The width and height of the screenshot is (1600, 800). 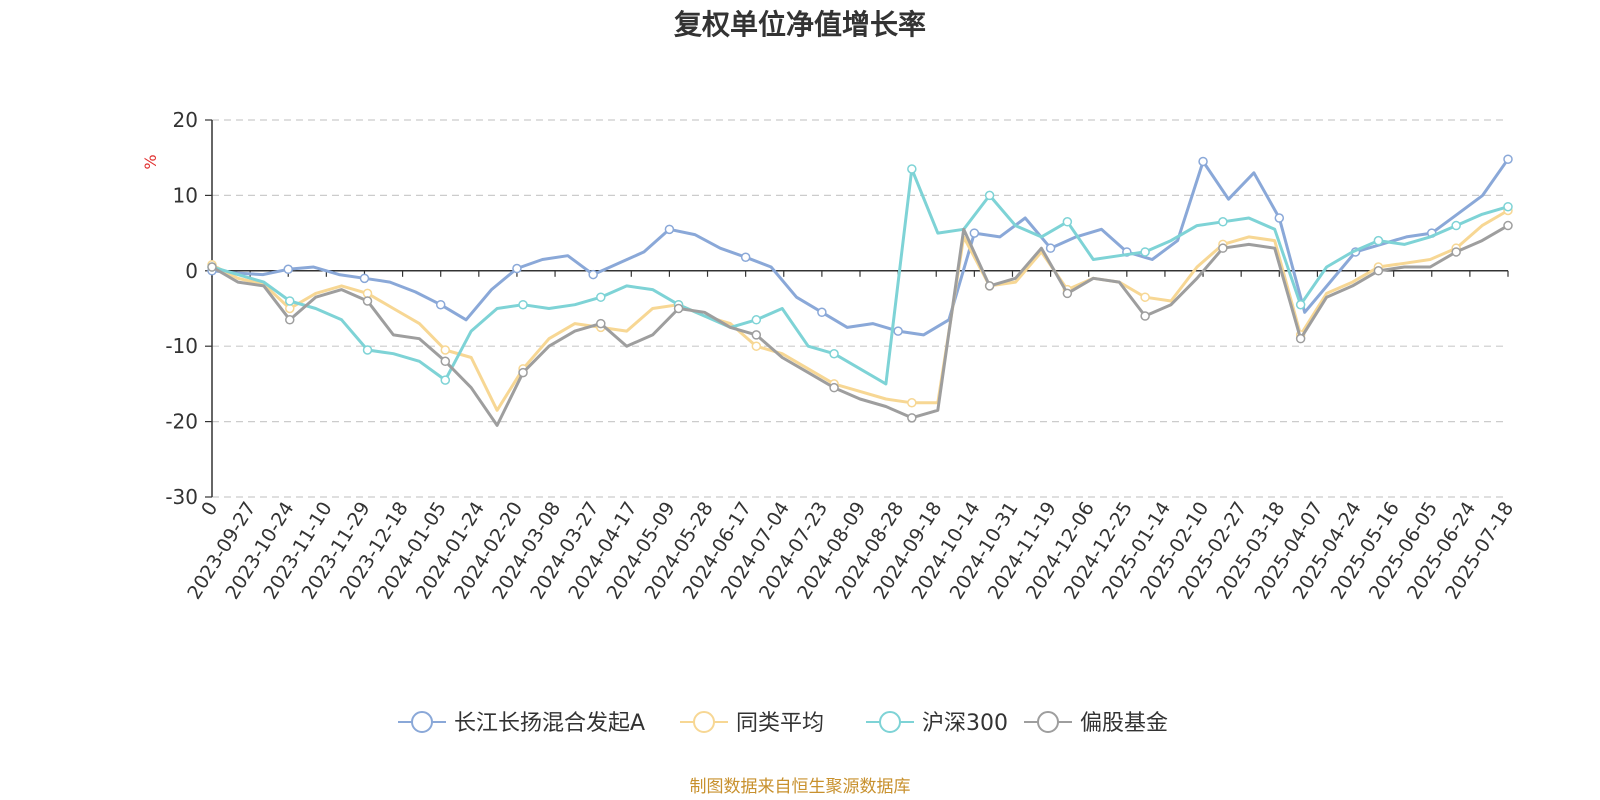 I want to click on legend-item-0: 长江长扬混合发起A, so click(x=521, y=723).